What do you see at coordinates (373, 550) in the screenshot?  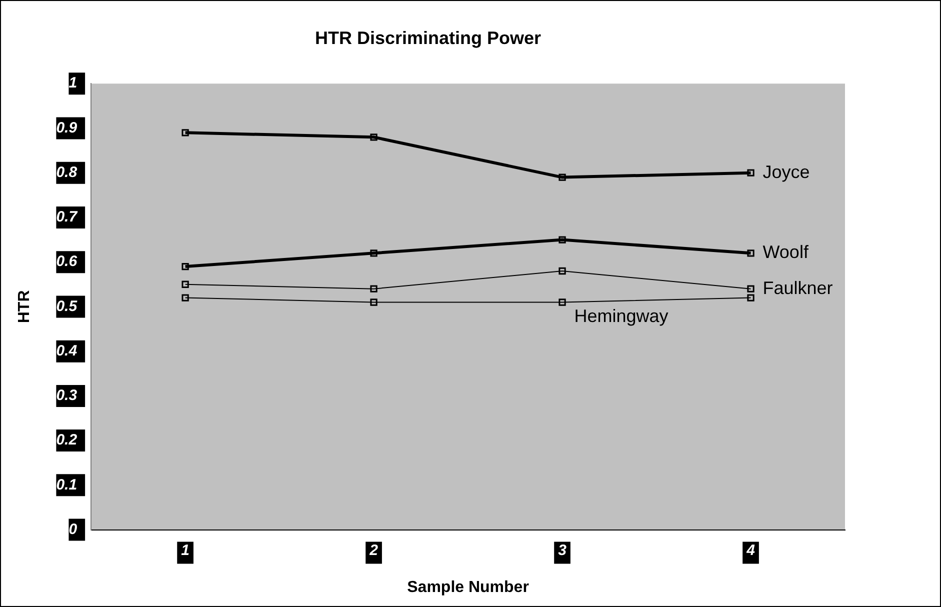 I see `x-tick-label: 2` at bounding box center [373, 550].